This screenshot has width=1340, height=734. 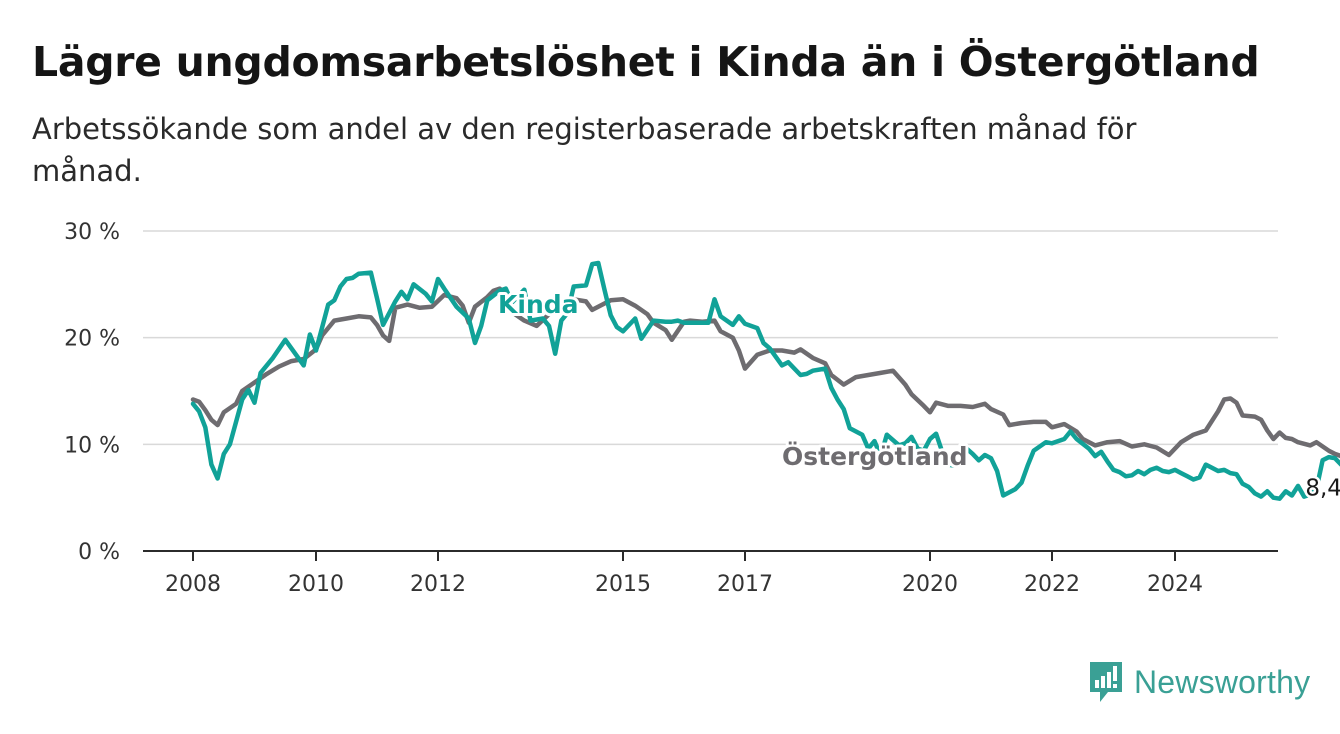 I want to click on y-tick-label: 30 %, so click(x=92, y=232).